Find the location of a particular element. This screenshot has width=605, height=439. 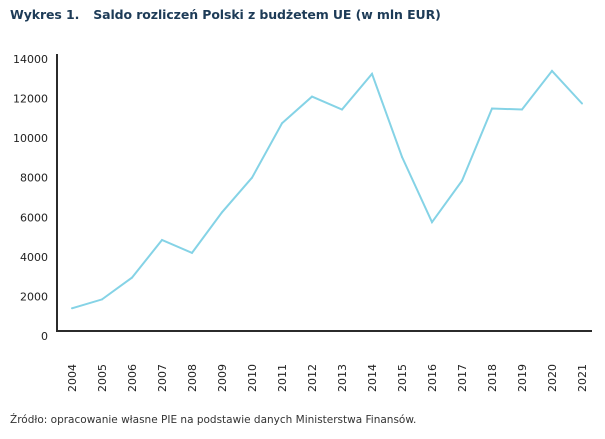

x-tick-label: 2018 is located at coordinates (492, 378).